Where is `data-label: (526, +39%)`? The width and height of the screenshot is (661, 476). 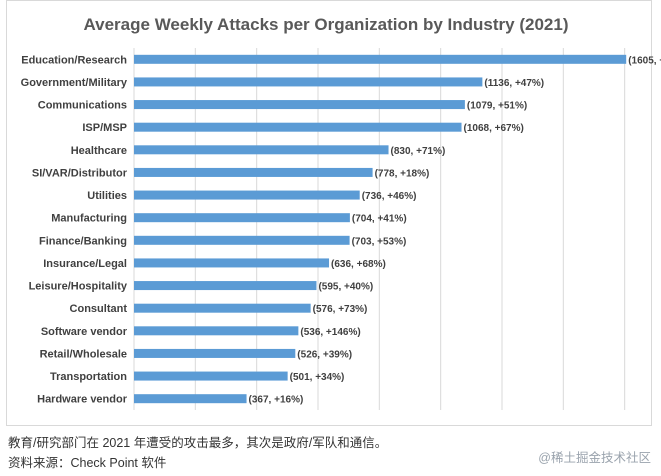 data-label: (526, +39%) is located at coordinates (324, 354).